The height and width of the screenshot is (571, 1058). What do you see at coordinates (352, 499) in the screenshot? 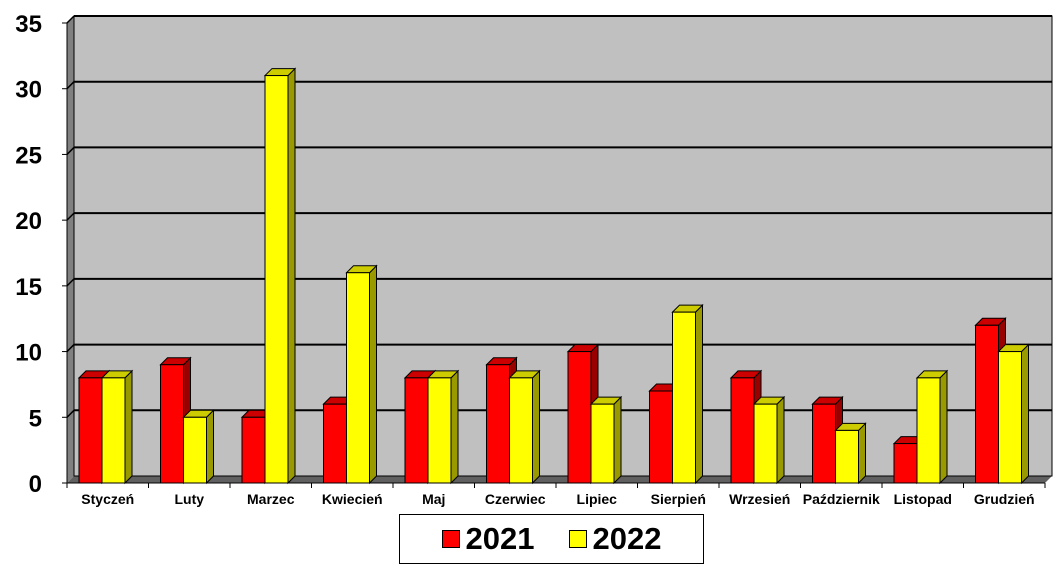
I see `x-tick-label: Kwiecień` at bounding box center [352, 499].